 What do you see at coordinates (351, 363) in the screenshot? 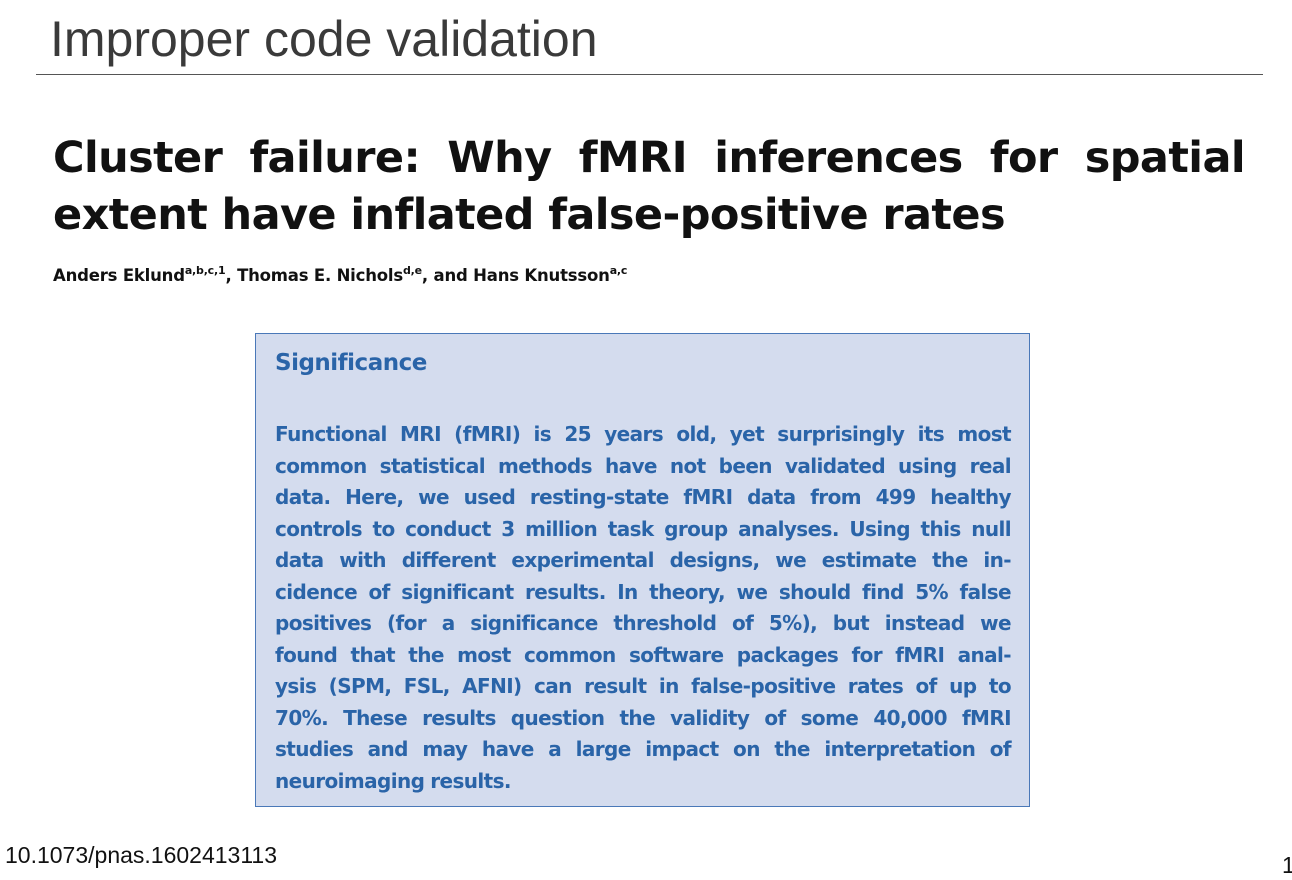
I see `significance-heading: Significance` at bounding box center [351, 363].